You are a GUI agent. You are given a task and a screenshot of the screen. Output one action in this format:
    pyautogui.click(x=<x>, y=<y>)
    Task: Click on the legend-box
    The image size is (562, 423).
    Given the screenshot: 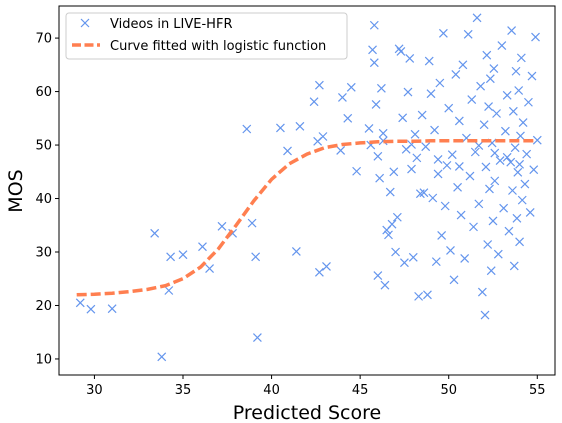 What is the action you would take?
    pyautogui.click(x=206, y=36)
    